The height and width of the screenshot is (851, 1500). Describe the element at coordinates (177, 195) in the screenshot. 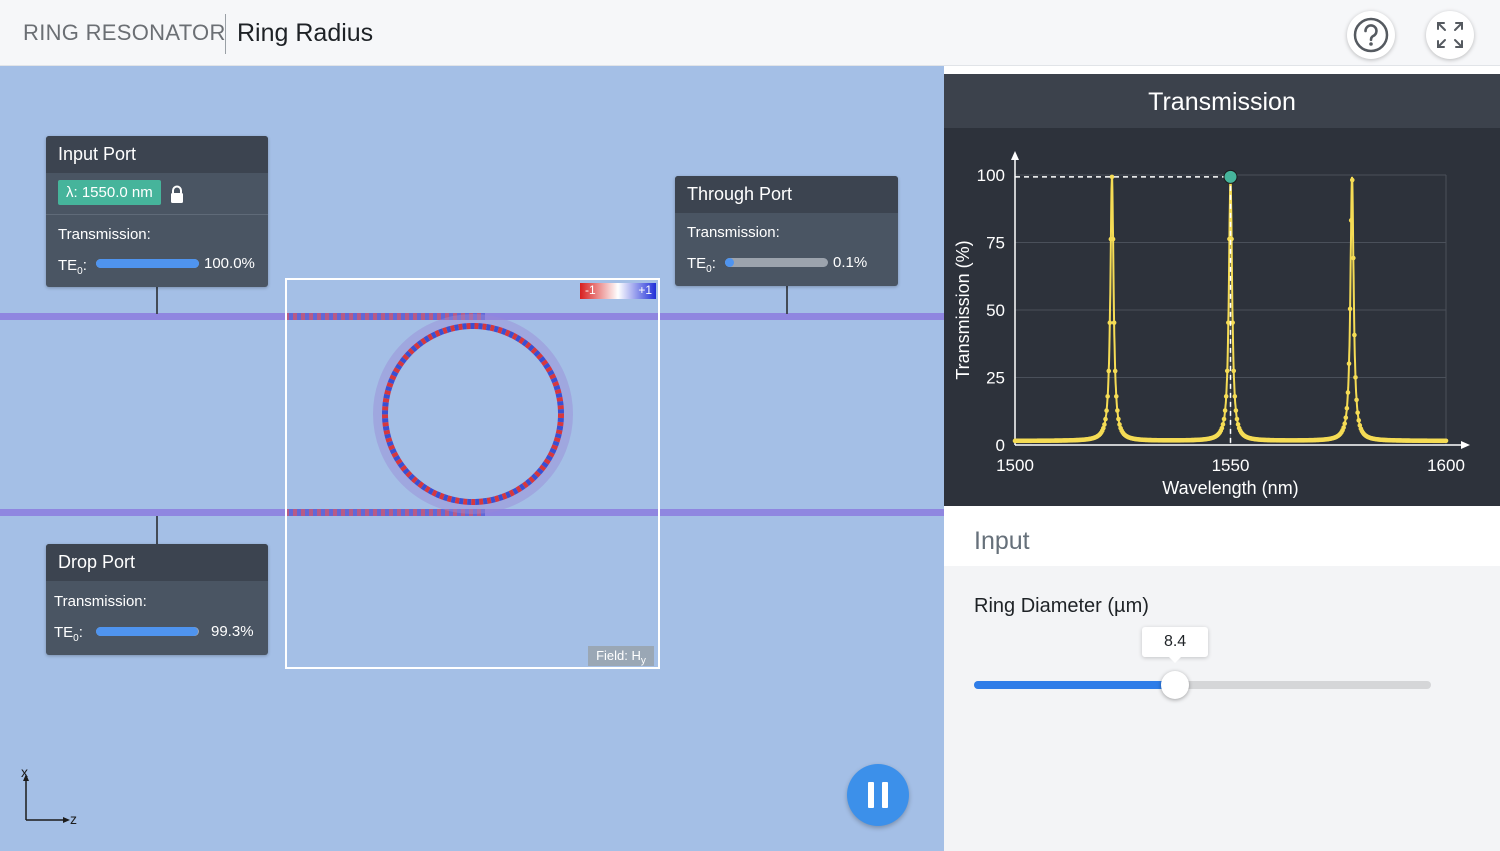

I see `lock-icon` at that location.